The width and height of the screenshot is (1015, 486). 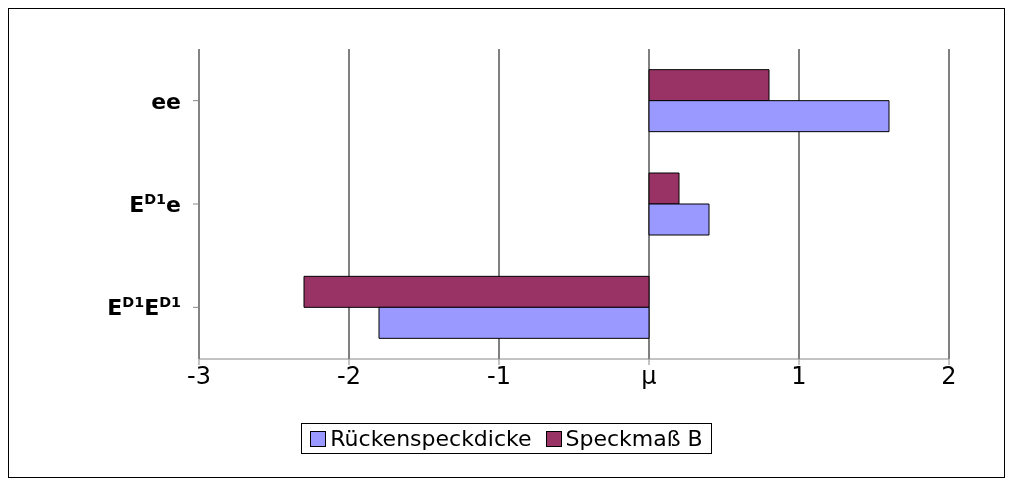 What do you see at coordinates (499, 376) in the screenshot?
I see `x-tick-label: -1` at bounding box center [499, 376].